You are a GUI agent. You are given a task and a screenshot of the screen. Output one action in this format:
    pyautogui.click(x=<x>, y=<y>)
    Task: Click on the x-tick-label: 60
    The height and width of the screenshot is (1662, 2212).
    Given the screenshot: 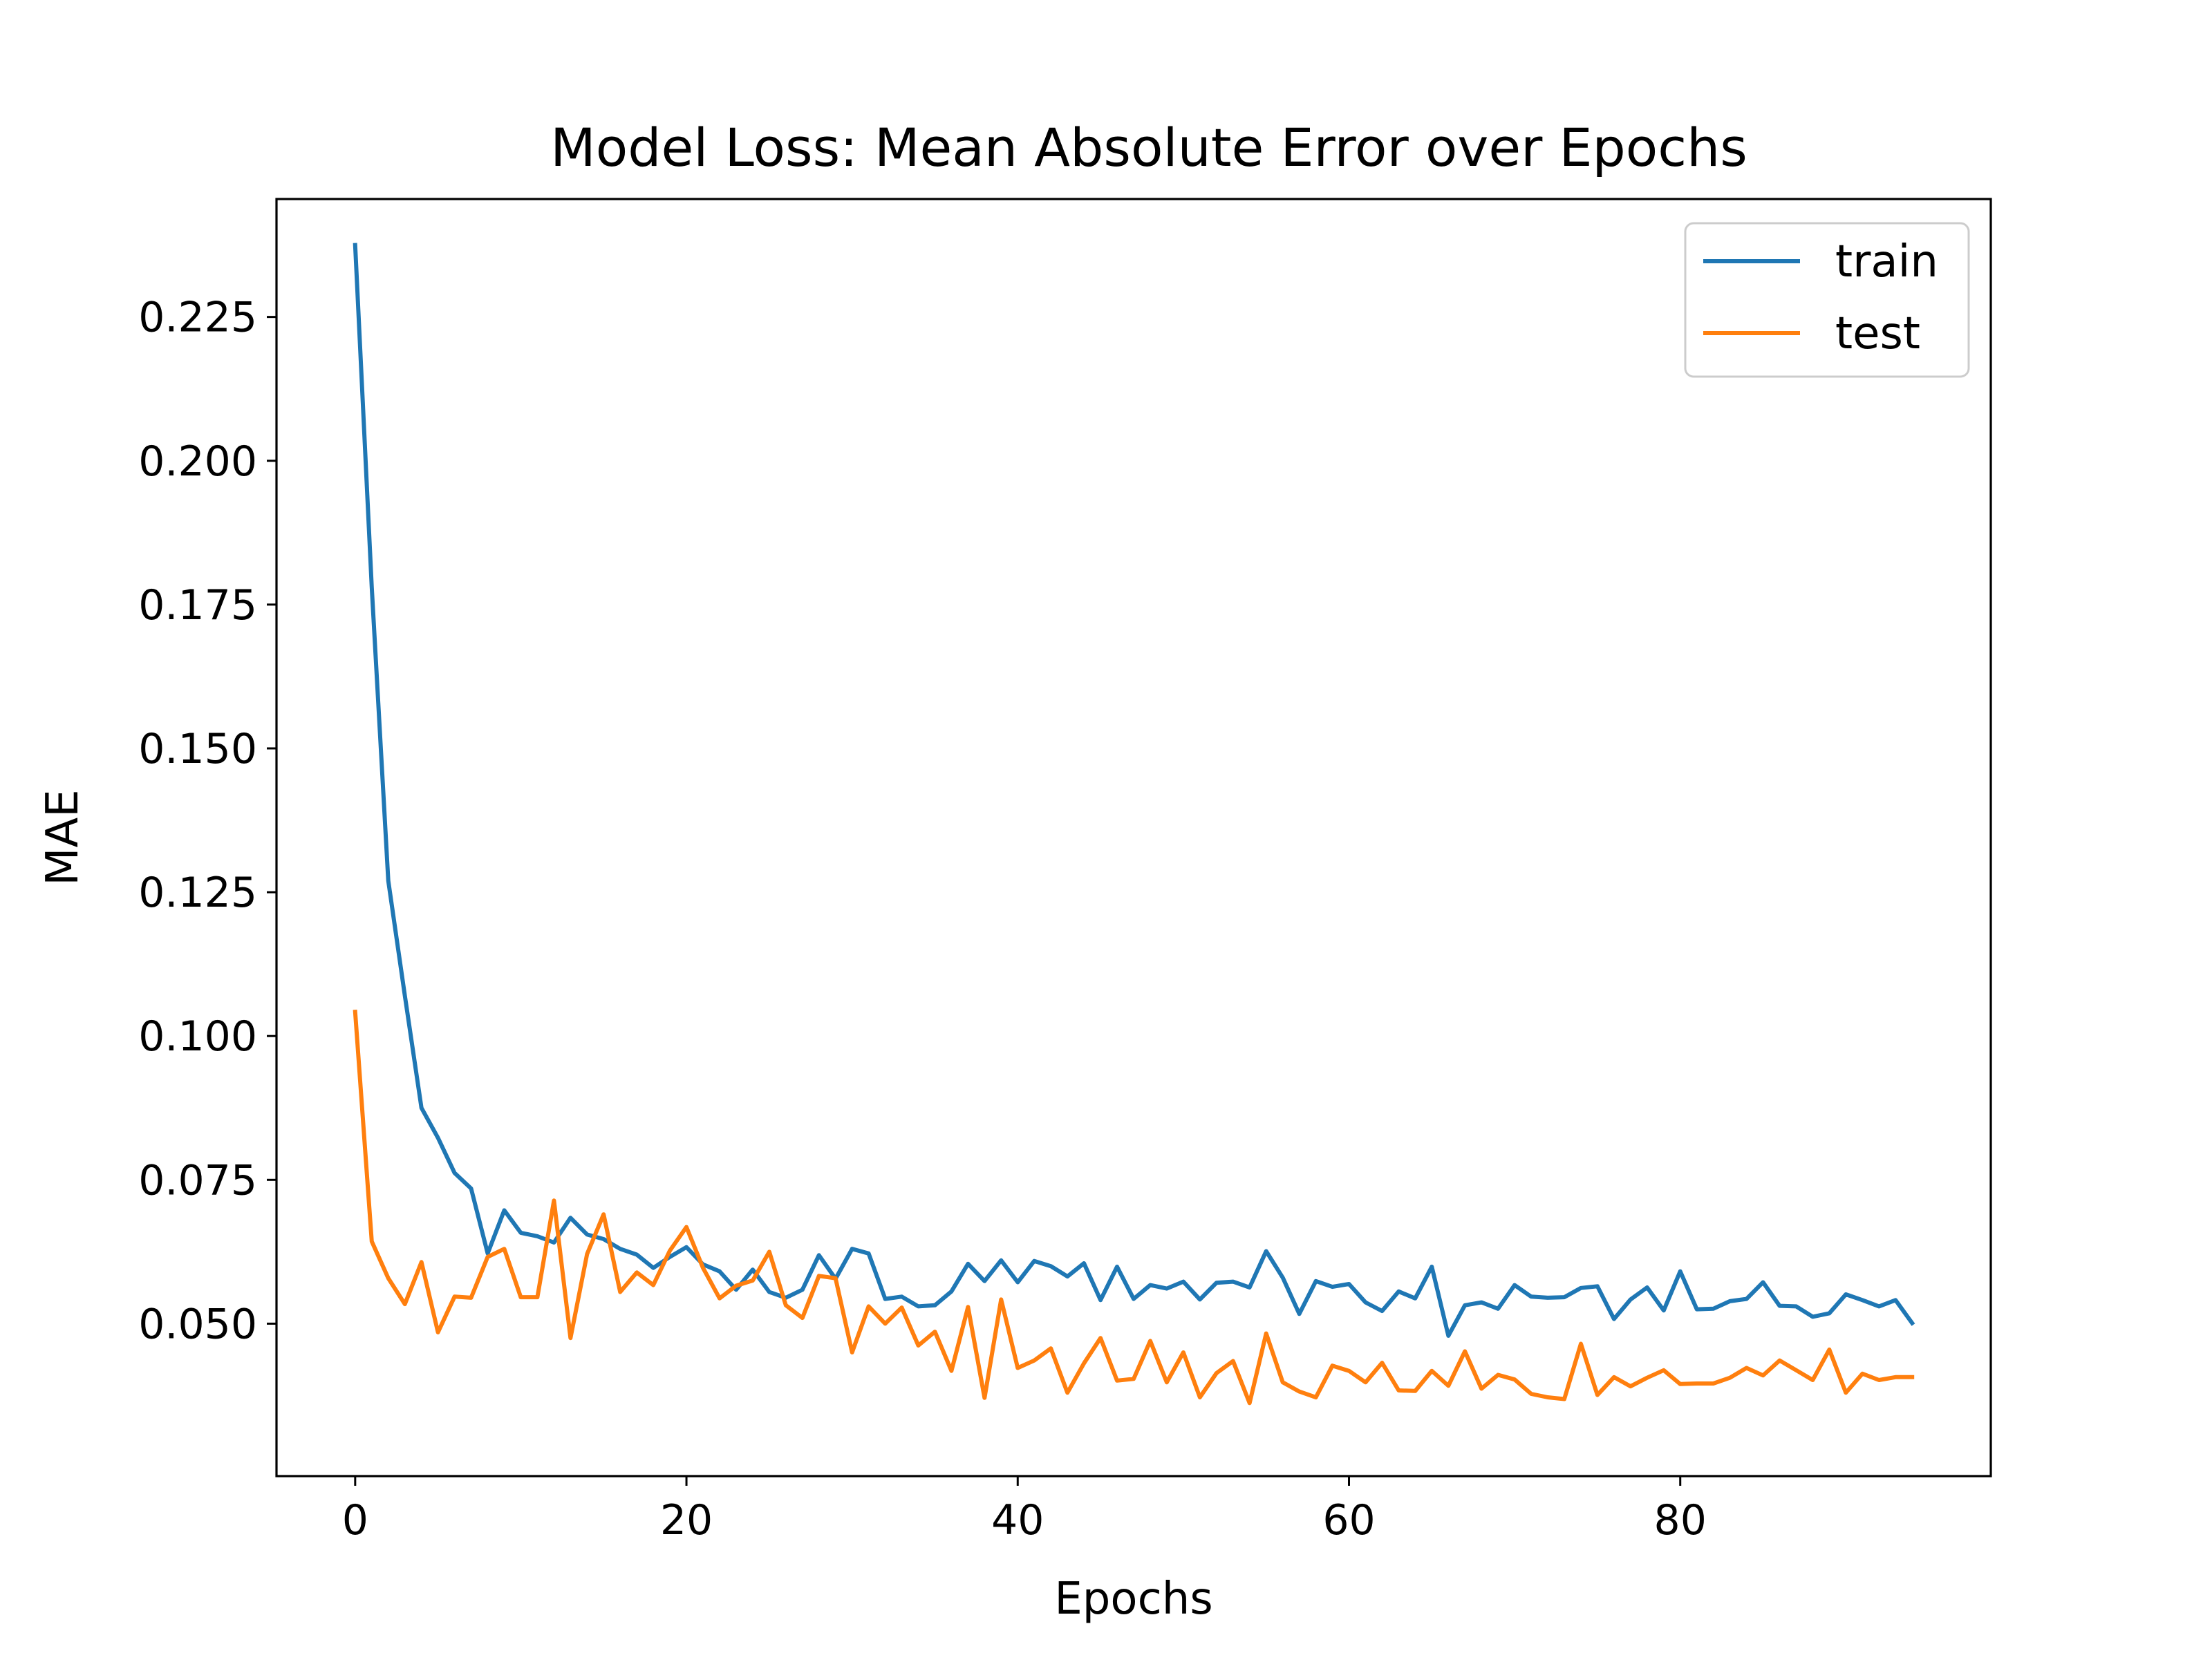 What is the action you would take?
    pyautogui.click(x=1349, y=1520)
    